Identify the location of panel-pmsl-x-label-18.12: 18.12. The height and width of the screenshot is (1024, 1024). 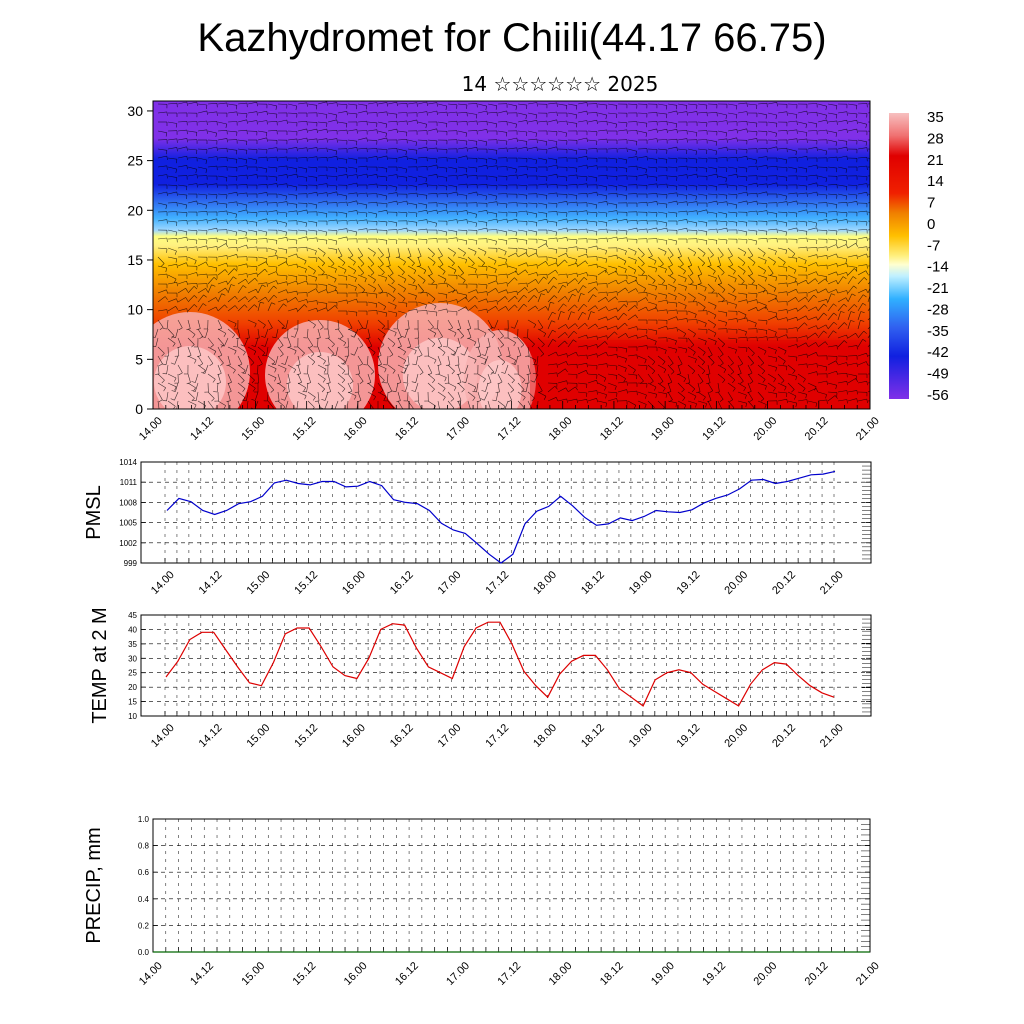
(593, 583).